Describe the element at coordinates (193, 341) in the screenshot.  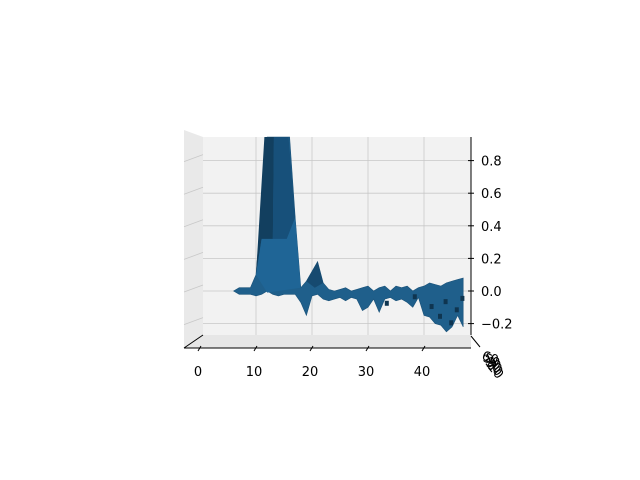
I see `y-axis-line` at that location.